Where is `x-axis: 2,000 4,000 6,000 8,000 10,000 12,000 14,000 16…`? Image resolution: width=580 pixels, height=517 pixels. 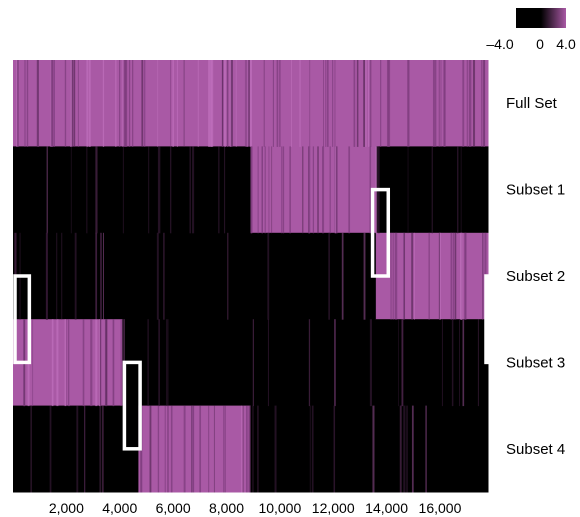 x-axis: 2,000 4,000 6,000 8,000 10,000 12,000 14,000 16… is located at coordinates (255, 508).